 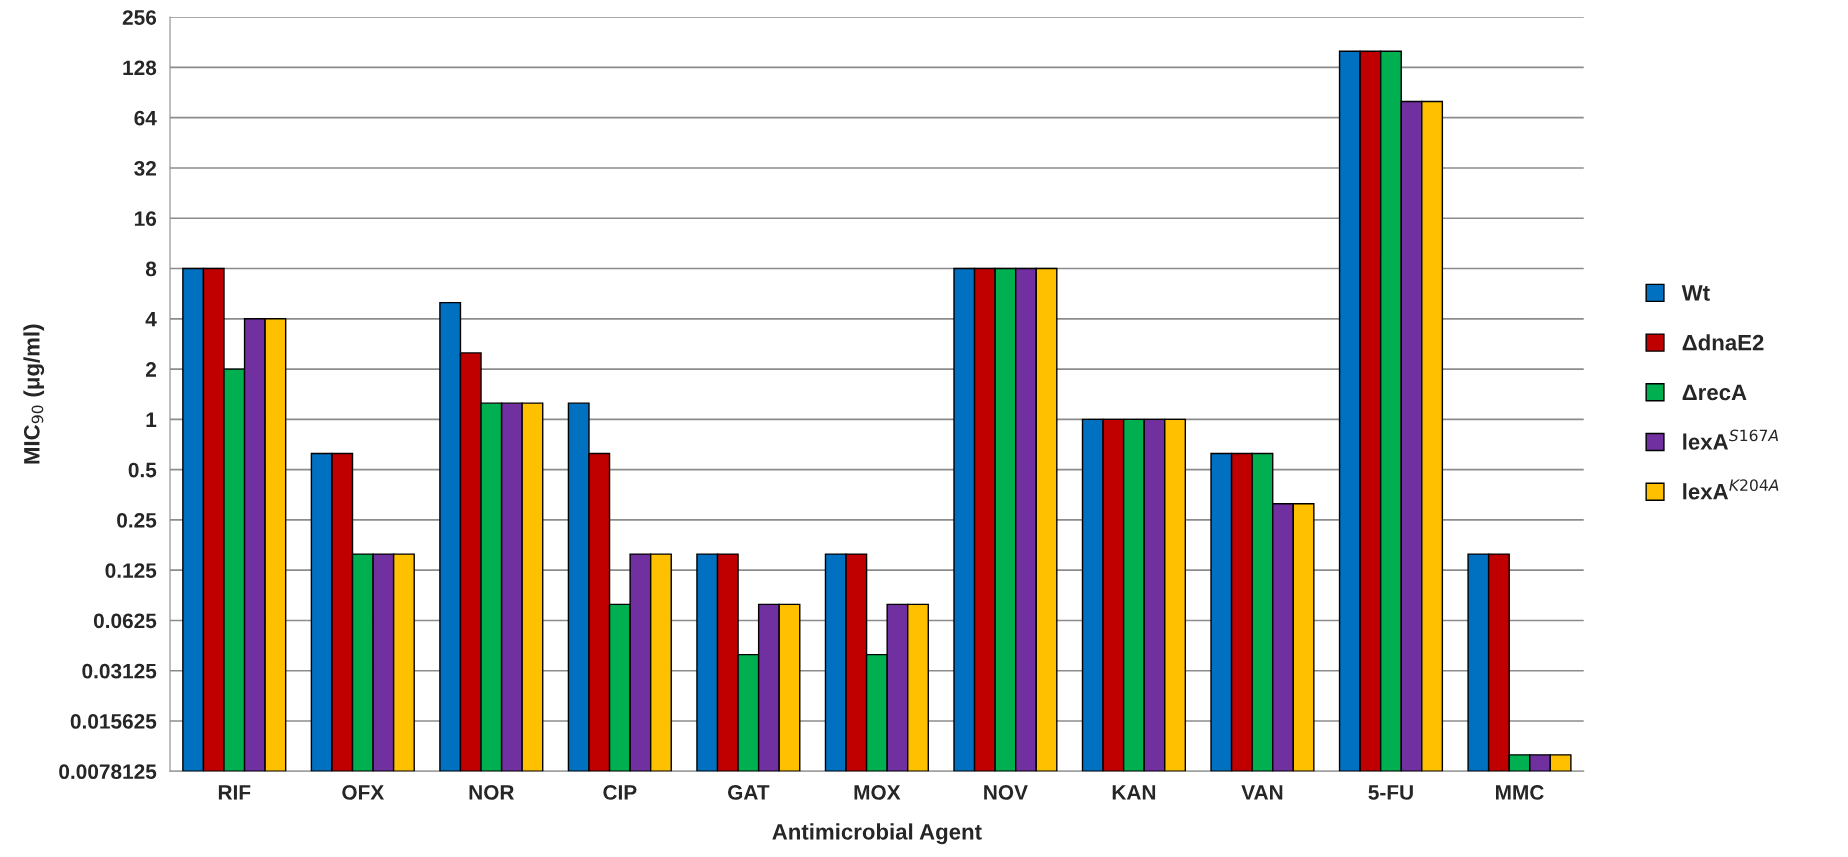 What do you see at coordinates (142, 470) in the screenshot?
I see `y-tick-label: 0.5` at bounding box center [142, 470].